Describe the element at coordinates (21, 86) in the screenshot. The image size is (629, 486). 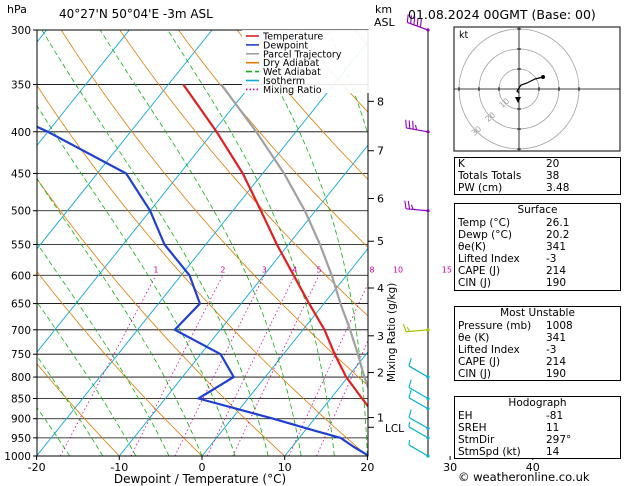
I see `pressure-tick-label: 350` at that location.